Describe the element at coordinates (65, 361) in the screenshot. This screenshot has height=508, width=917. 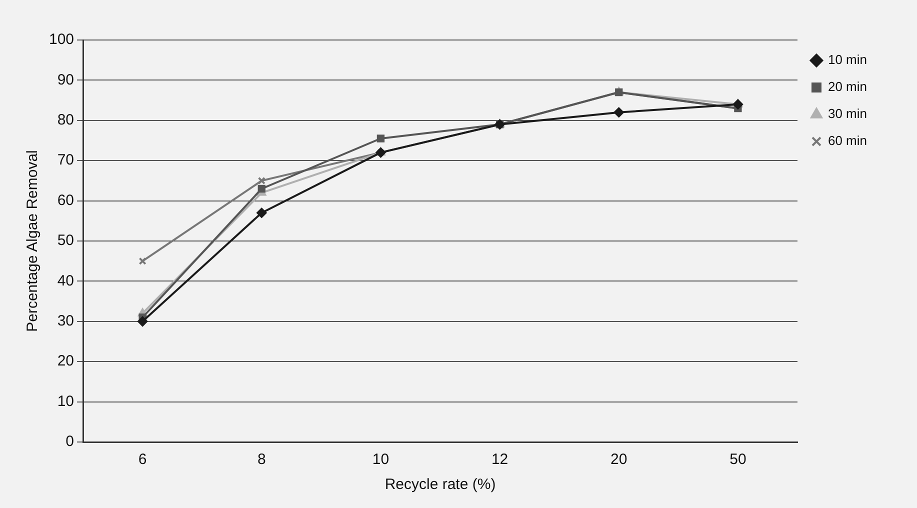
I see `y-tick-label: 20` at that location.